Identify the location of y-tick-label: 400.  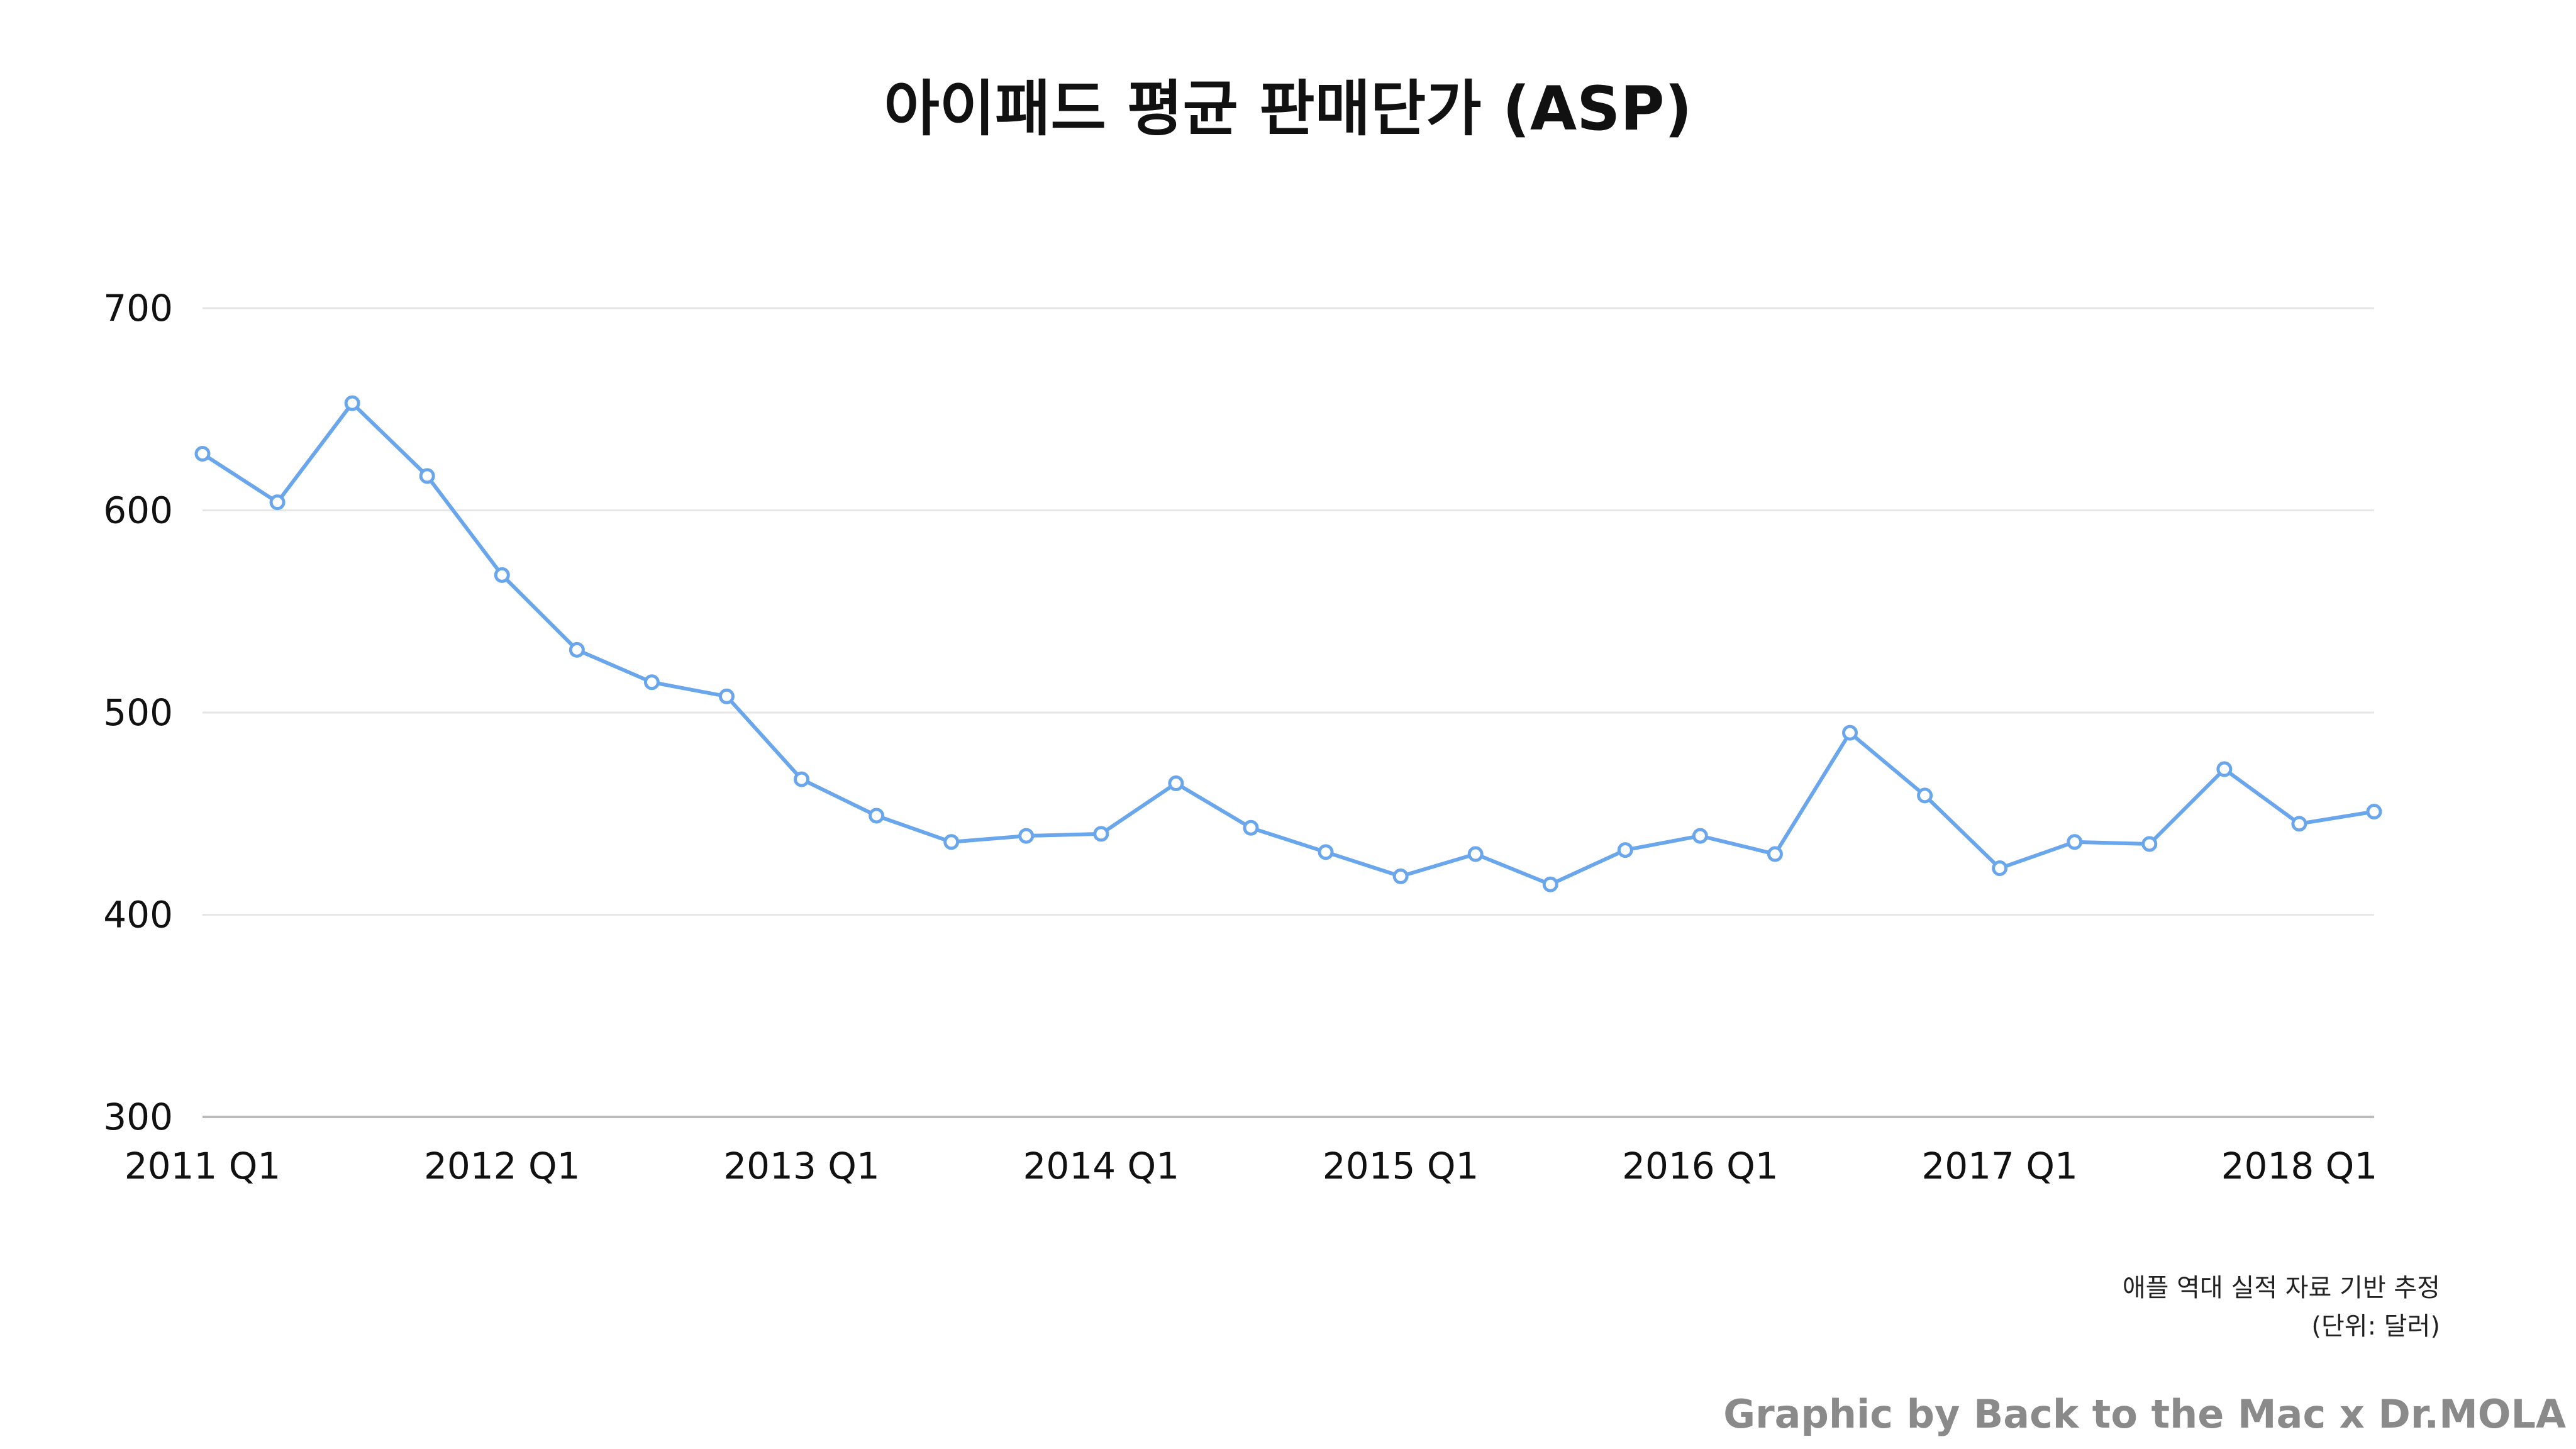
(138, 915).